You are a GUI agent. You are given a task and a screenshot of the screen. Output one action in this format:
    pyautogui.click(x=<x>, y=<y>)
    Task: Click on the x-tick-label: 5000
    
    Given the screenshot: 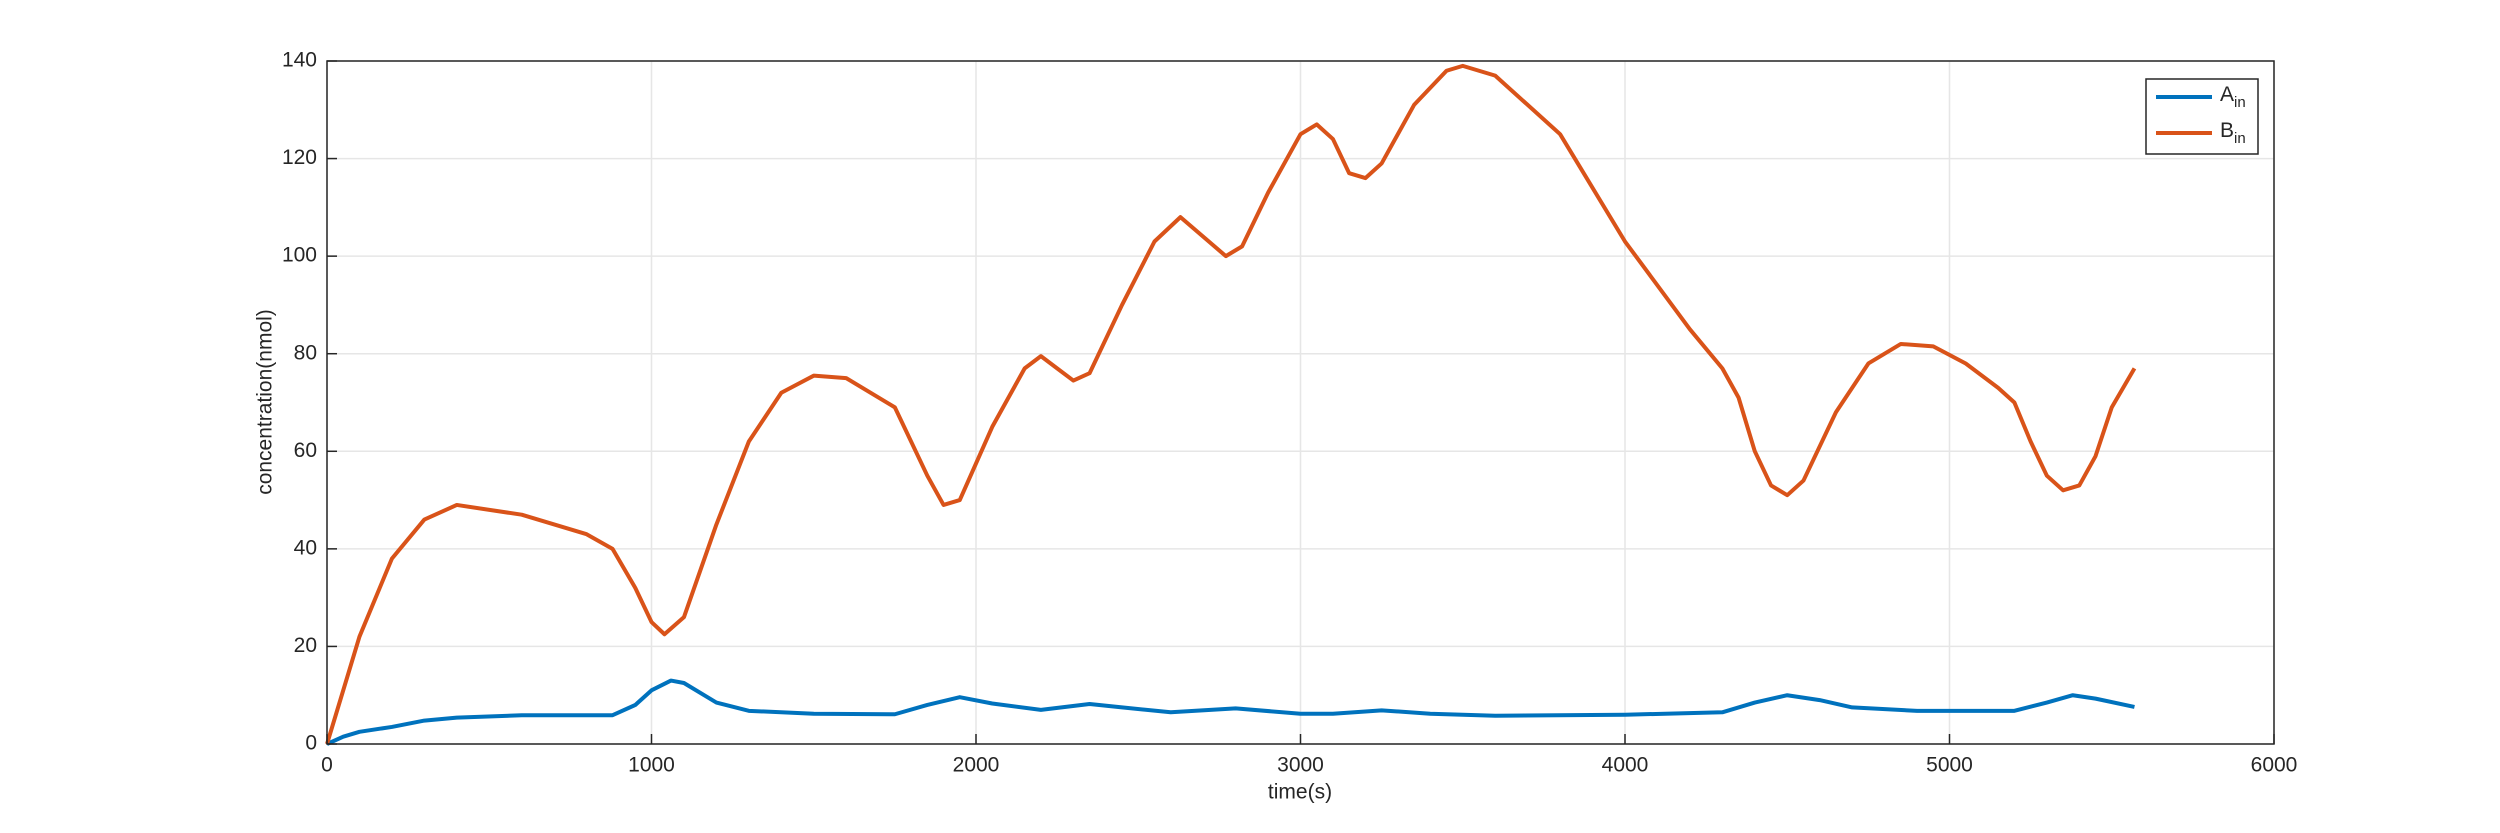 What is the action you would take?
    pyautogui.click(x=1949, y=765)
    